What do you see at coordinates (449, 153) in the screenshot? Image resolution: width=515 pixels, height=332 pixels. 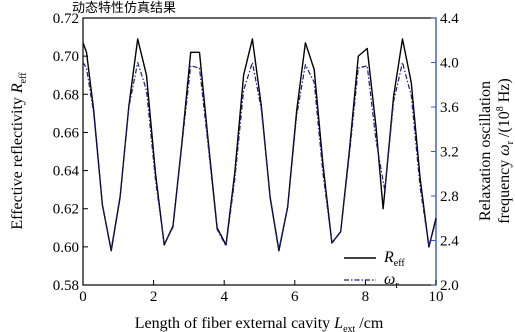 I see `y-right-tick-label: 3.2` at bounding box center [449, 153].